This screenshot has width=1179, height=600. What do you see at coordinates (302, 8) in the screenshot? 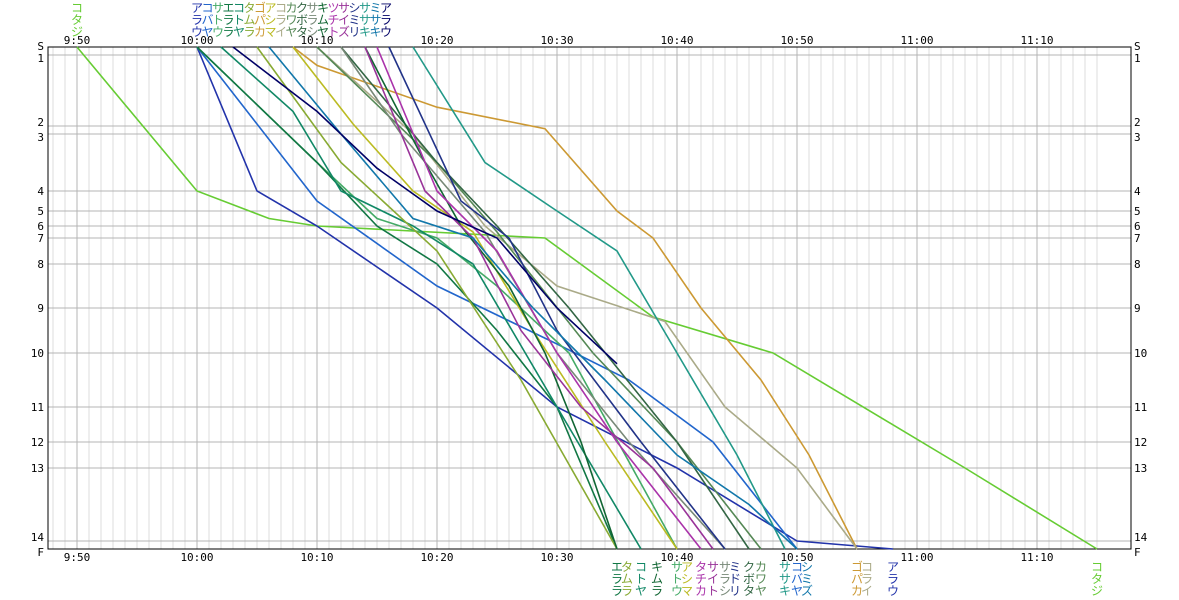
I see `start-name-char: ク` at bounding box center [302, 8].